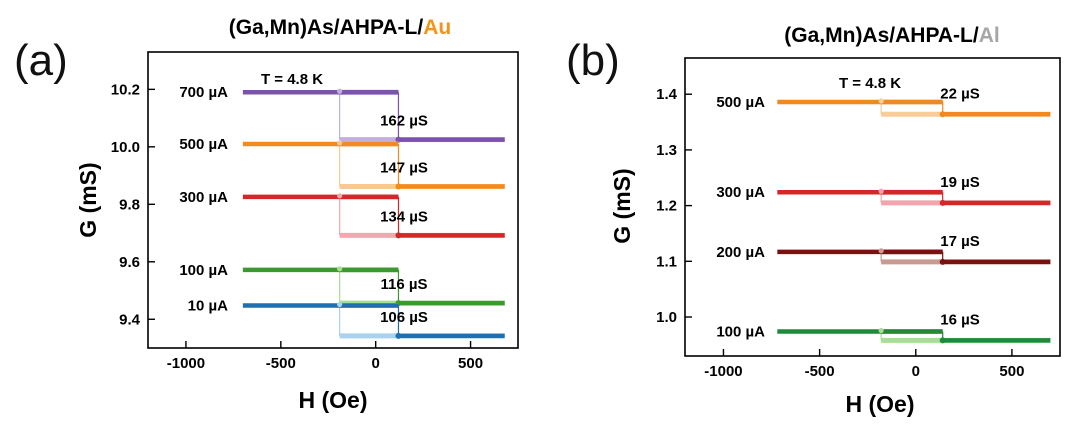 This screenshot has width=1080, height=440. Describe the element at coordinates (203, 92) in the screenshot. I see `series-current-label: 700 µA` at that location.